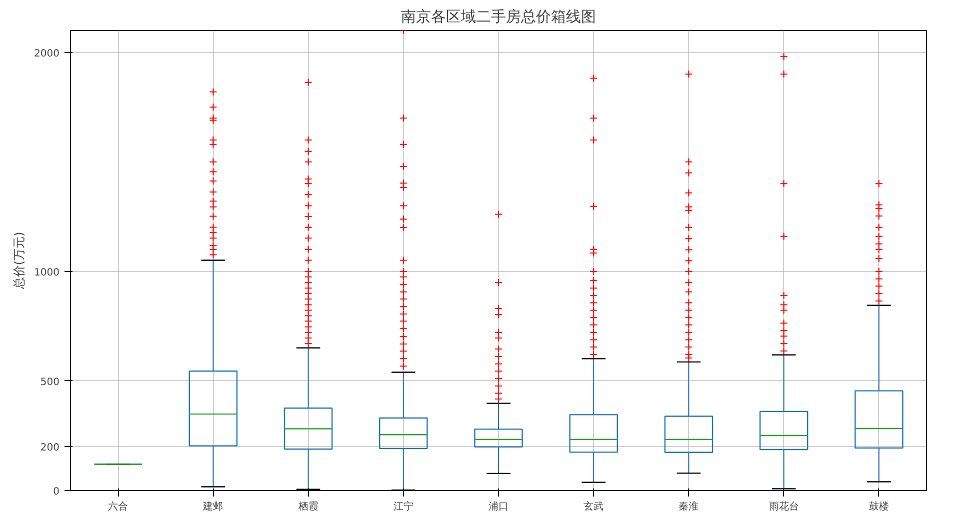  Describe the element at coordinates (498, 506) in the screenshot. I see `x-tick-label: 浦口` at that location.